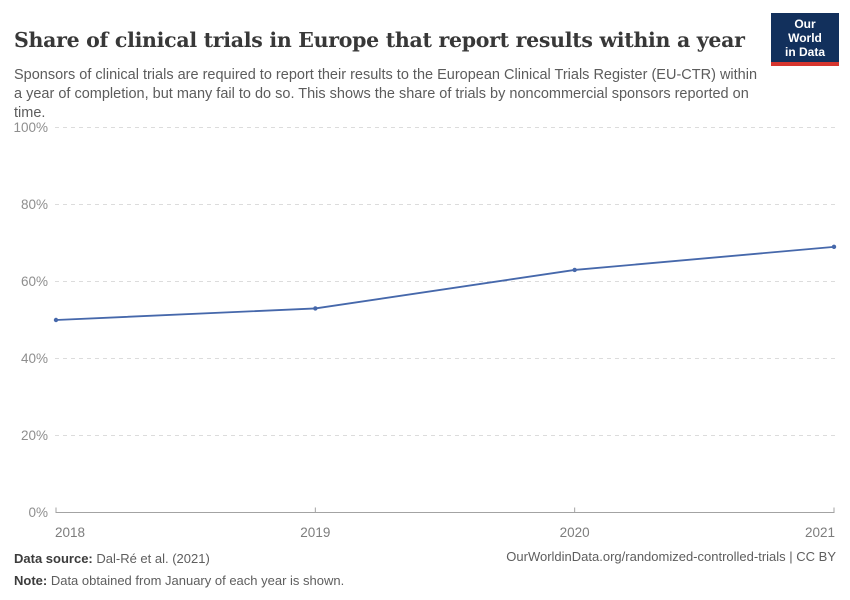 The image size is (850, 600). I want to click on y-tick-label: 40%, so click(34, 358).